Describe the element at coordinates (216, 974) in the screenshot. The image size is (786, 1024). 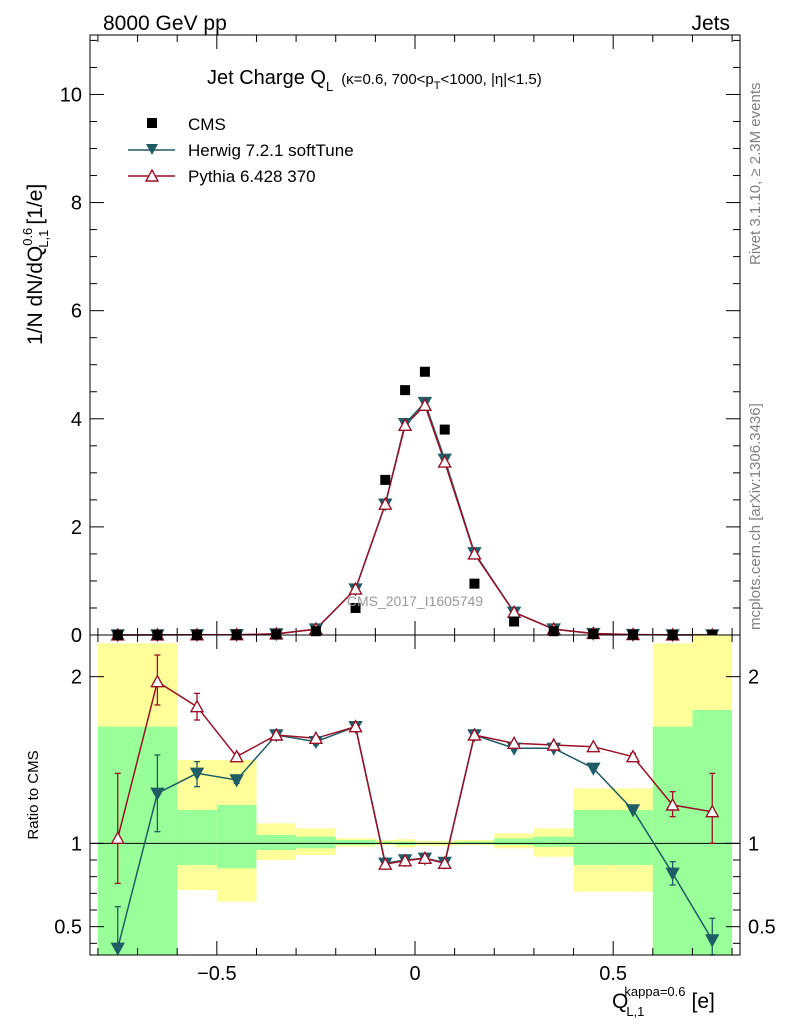
I see `ratio-x-tick-label: −0.5` at that location.